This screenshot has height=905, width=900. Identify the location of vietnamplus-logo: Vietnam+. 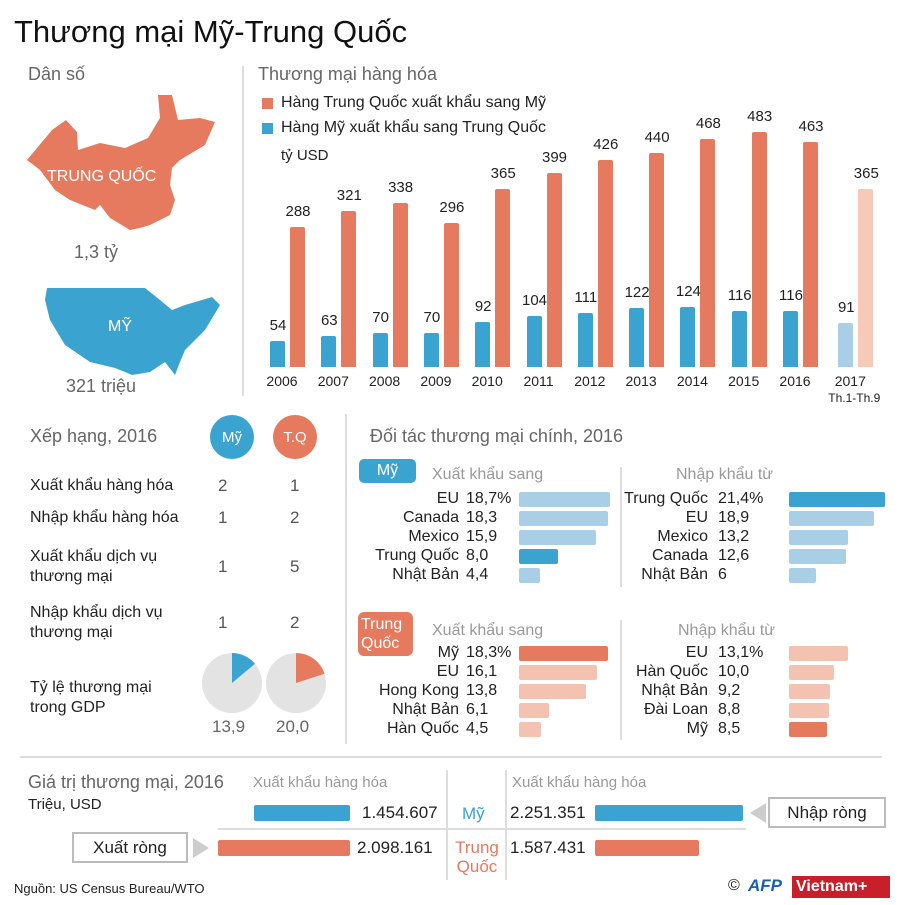
(841, 887).